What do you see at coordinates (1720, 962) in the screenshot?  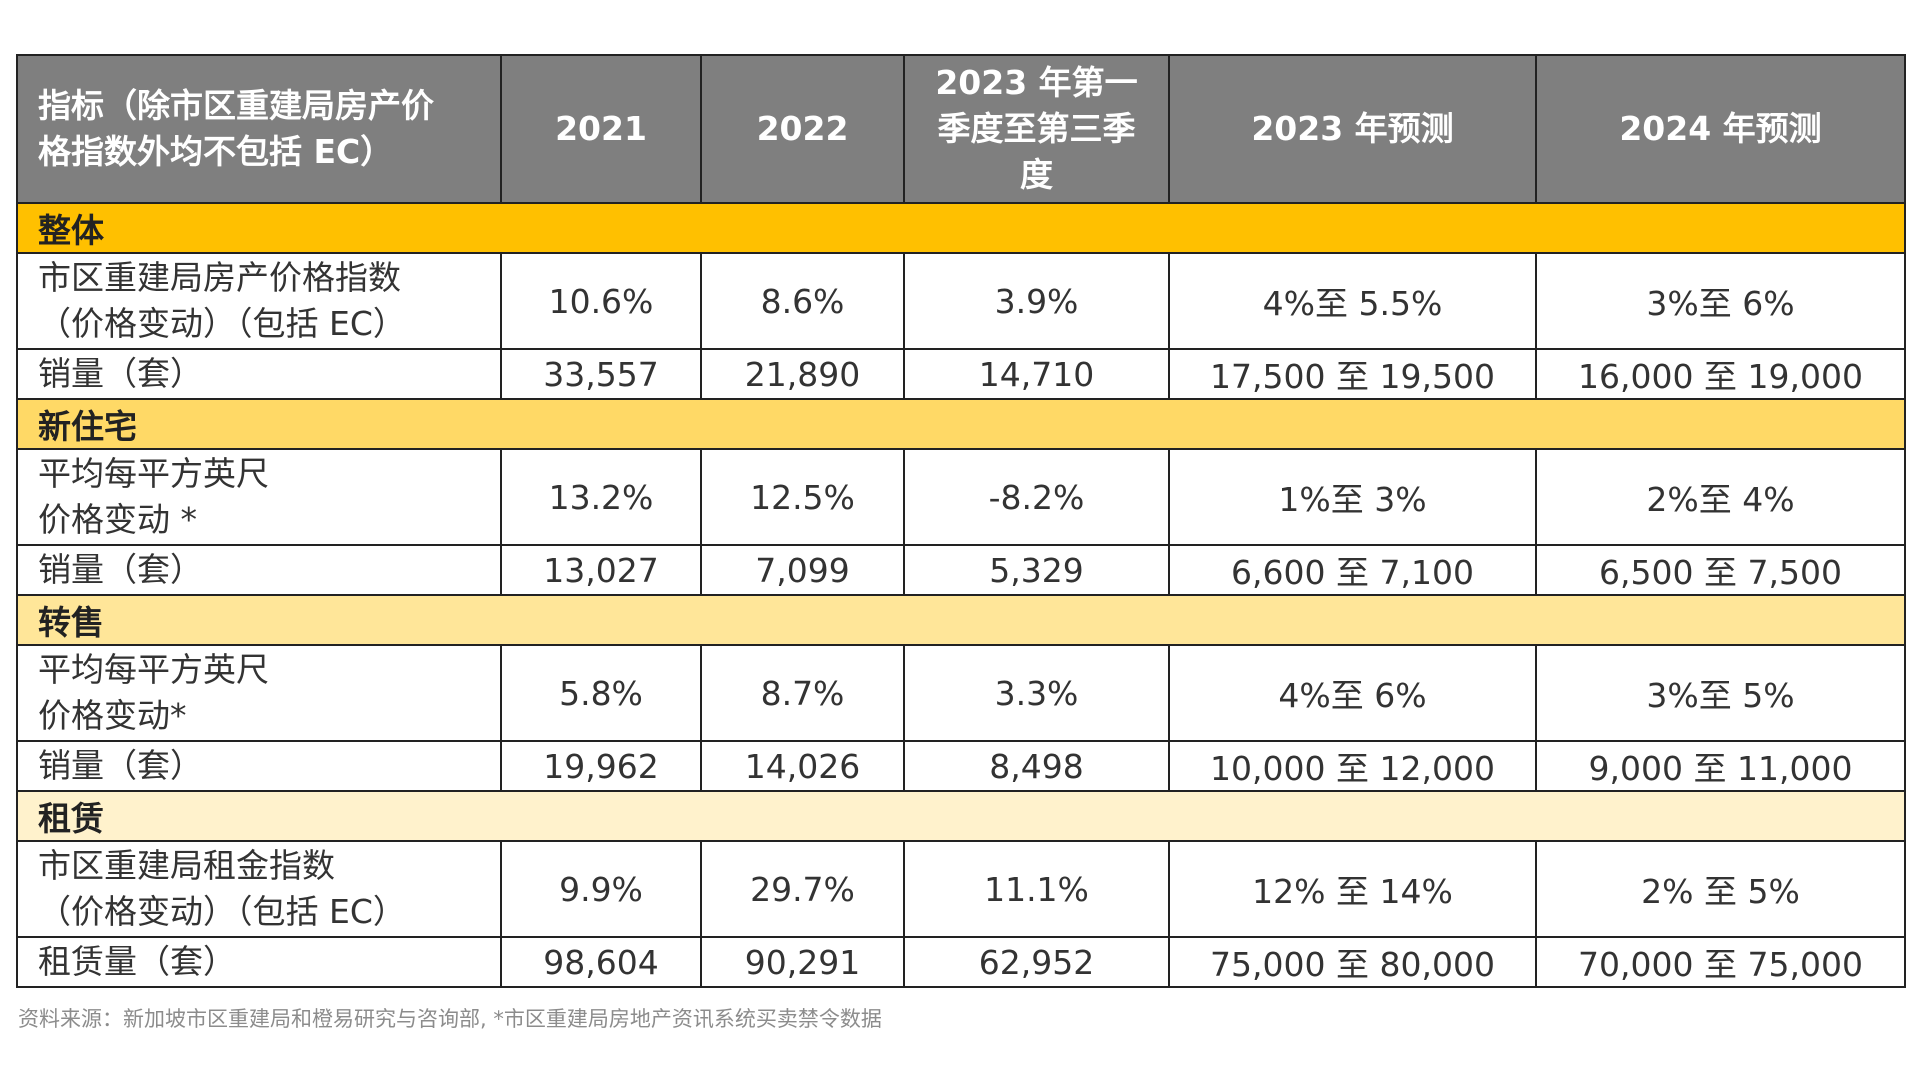 I see `table-cell: 70,000 至 75,000` at bounding box center [1720, 962].